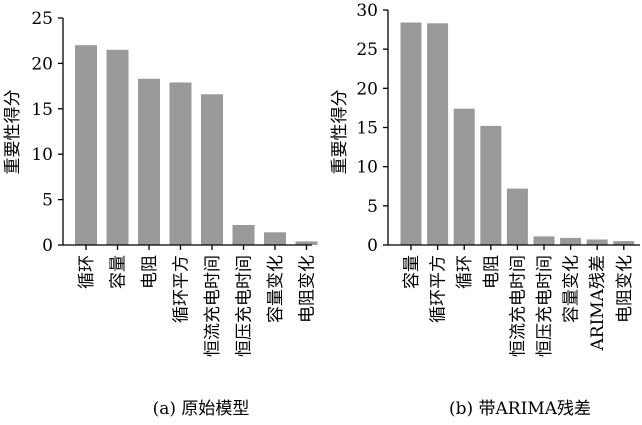 This screenshot has height=425, width=642. What do you see at coordinates (150, 272) in the screenshot?
I see `x-tick-label-a-3: 电阻` at bounding box center [150, 272].